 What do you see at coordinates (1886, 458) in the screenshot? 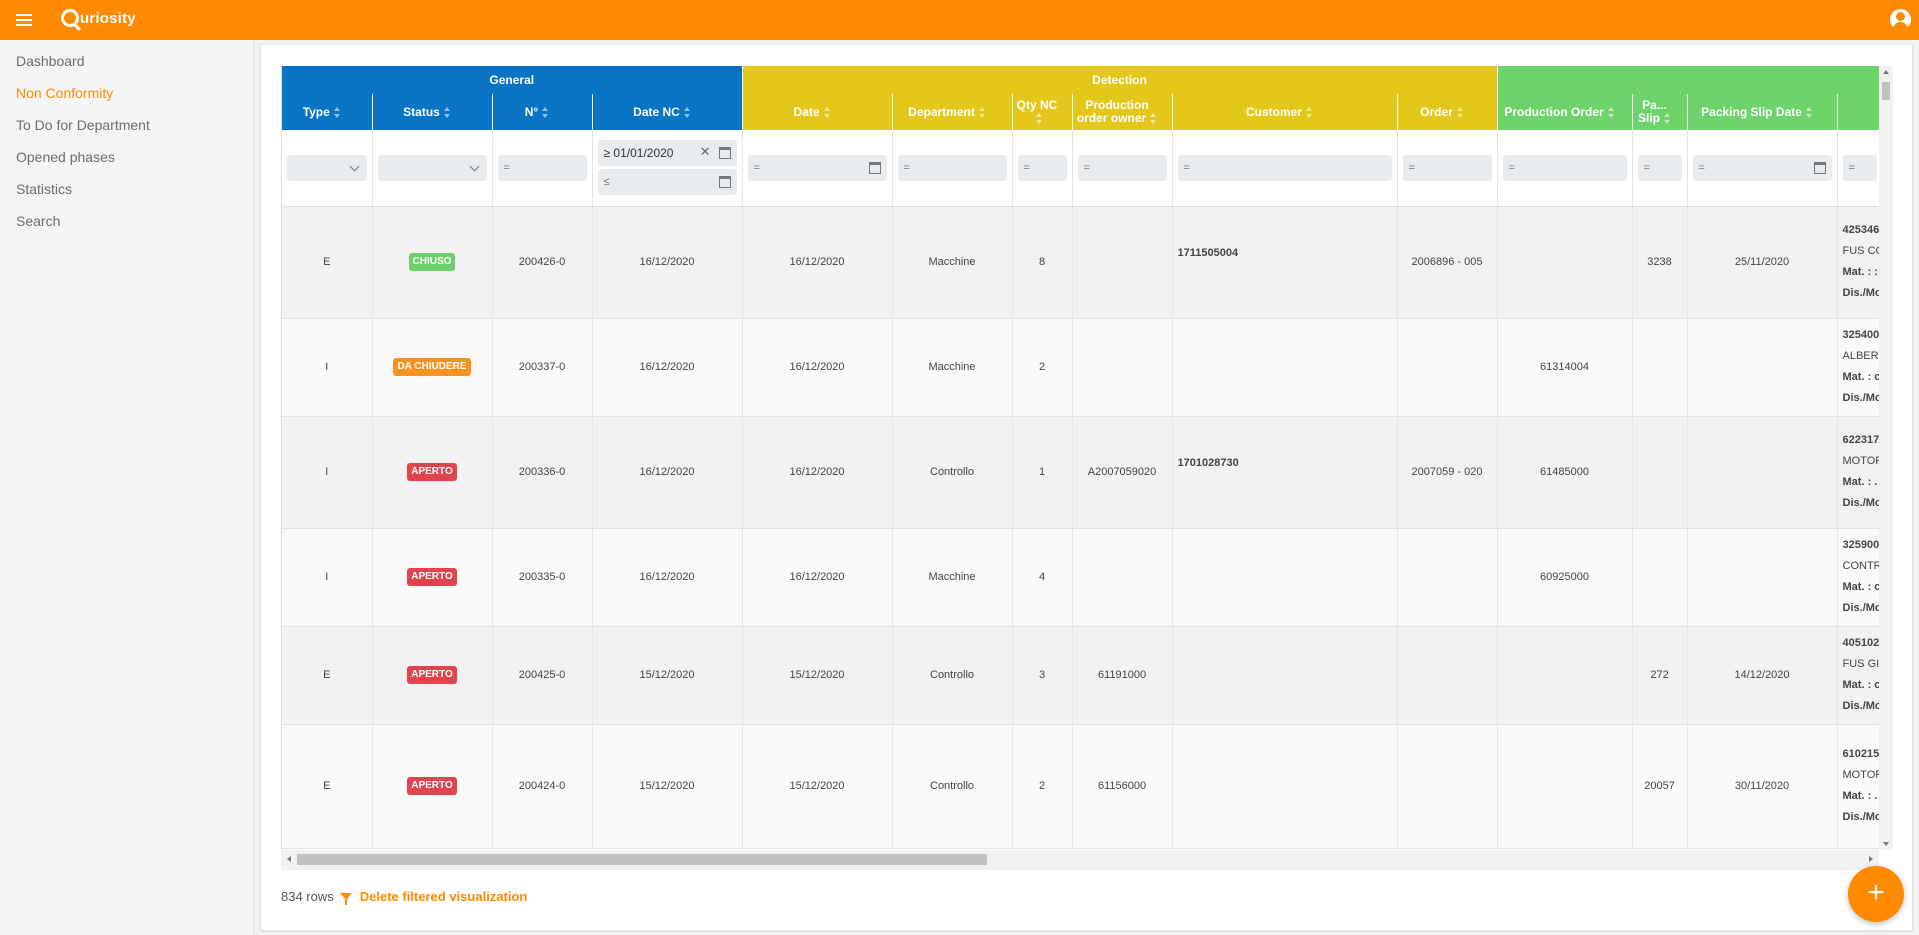
I see `vertical-scrollbar` at bounding box center [1886, 458].